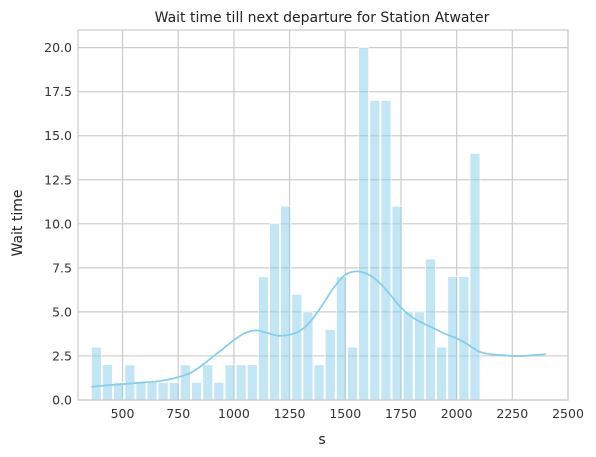  Describe the element at coordinates (62, 311) in the screenshot. I see `y-tick-label: 5.0` at that location.